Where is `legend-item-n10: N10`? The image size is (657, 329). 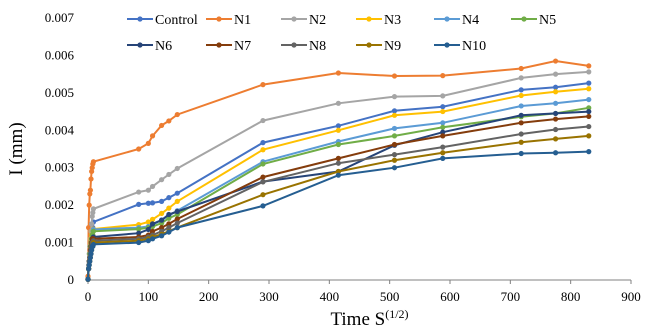
legend-item-n10: N10 is located at coordinates (460, 46).